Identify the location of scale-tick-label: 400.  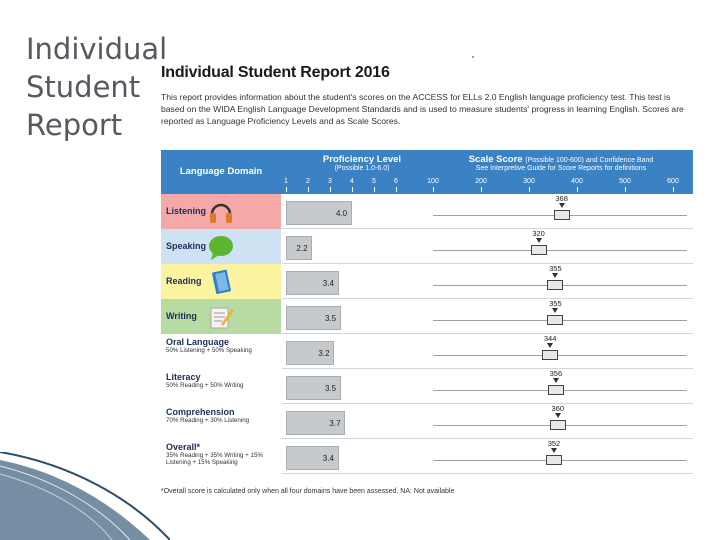
(577, 181).